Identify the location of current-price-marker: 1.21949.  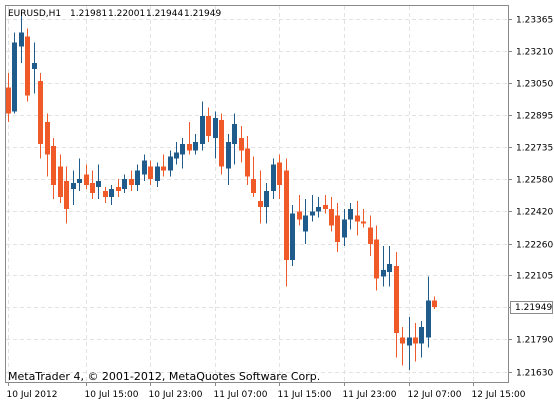
(531, 307).